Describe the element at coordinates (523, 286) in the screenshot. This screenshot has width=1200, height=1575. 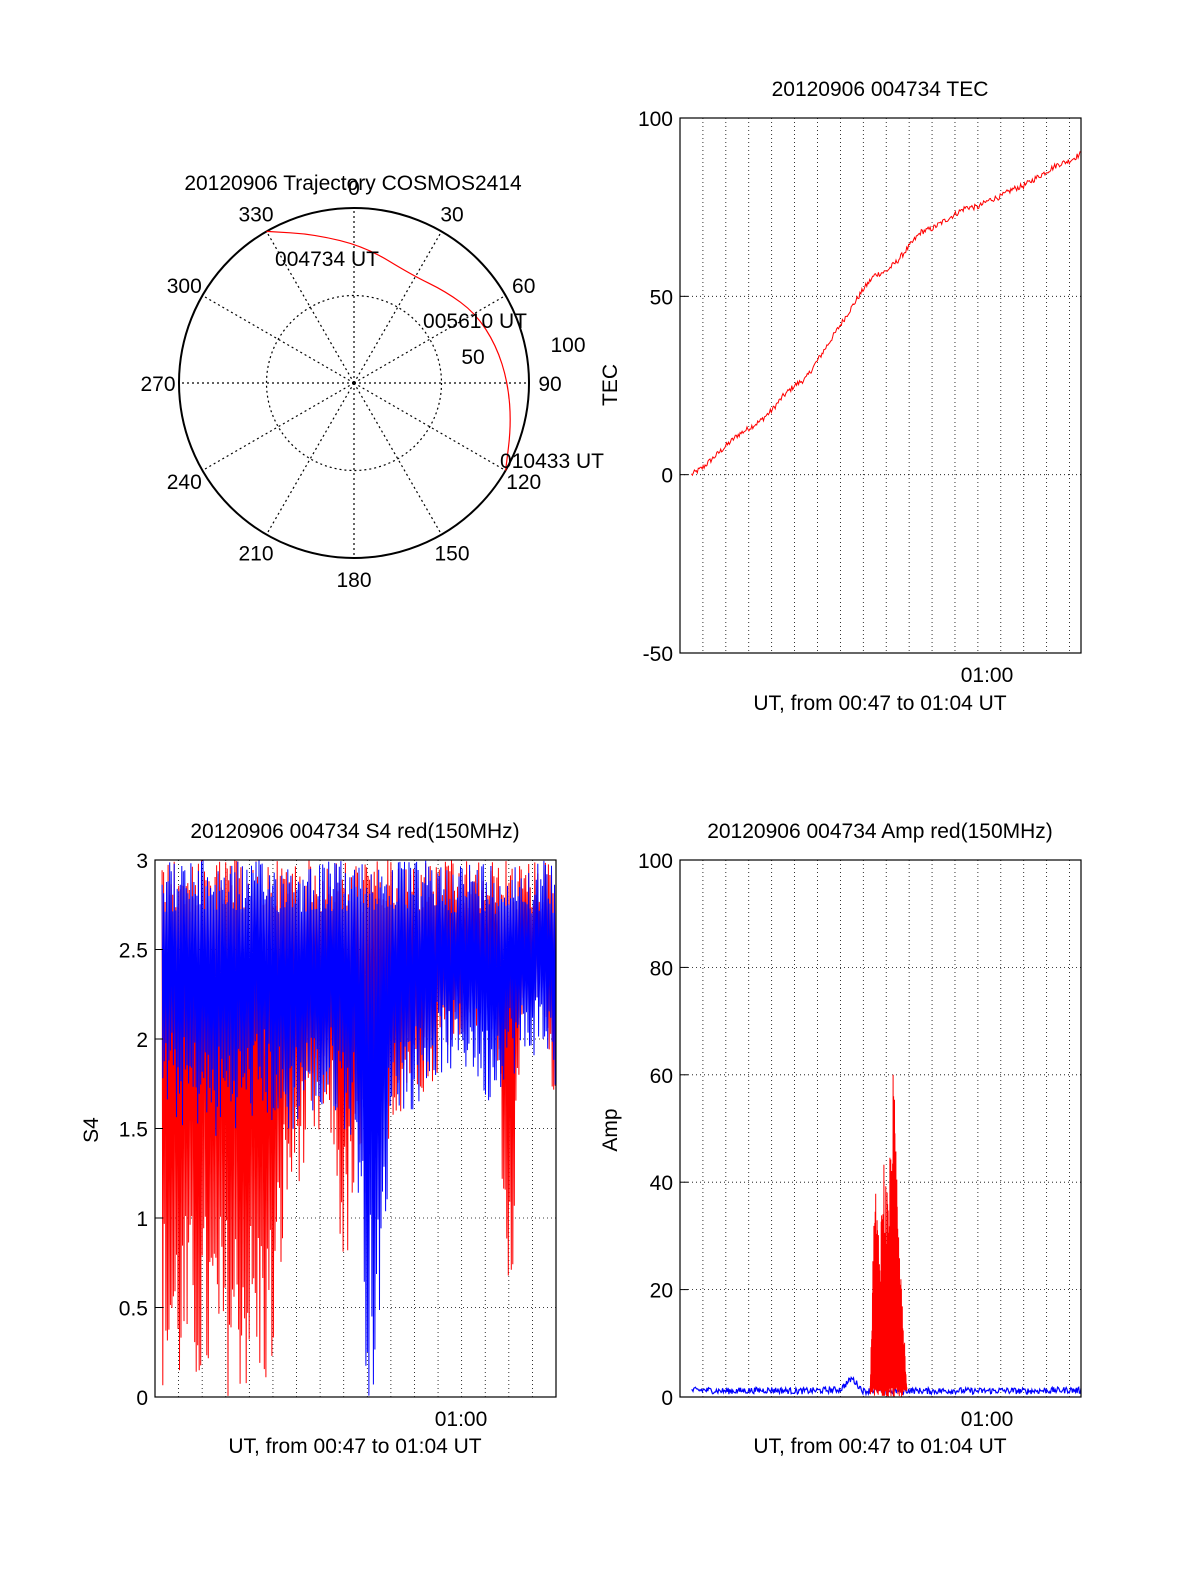
I see `polar-azimuth-label: 60` at that location.